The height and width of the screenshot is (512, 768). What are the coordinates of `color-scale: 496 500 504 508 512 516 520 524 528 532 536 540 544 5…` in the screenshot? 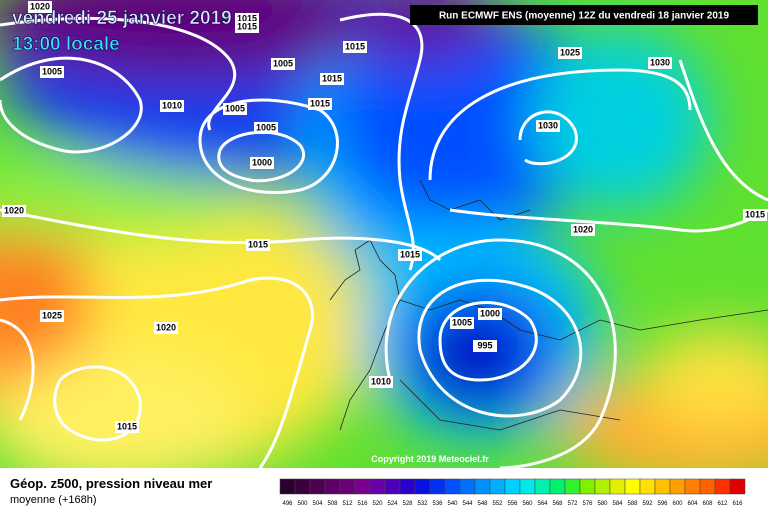 It's located at (512, 492).